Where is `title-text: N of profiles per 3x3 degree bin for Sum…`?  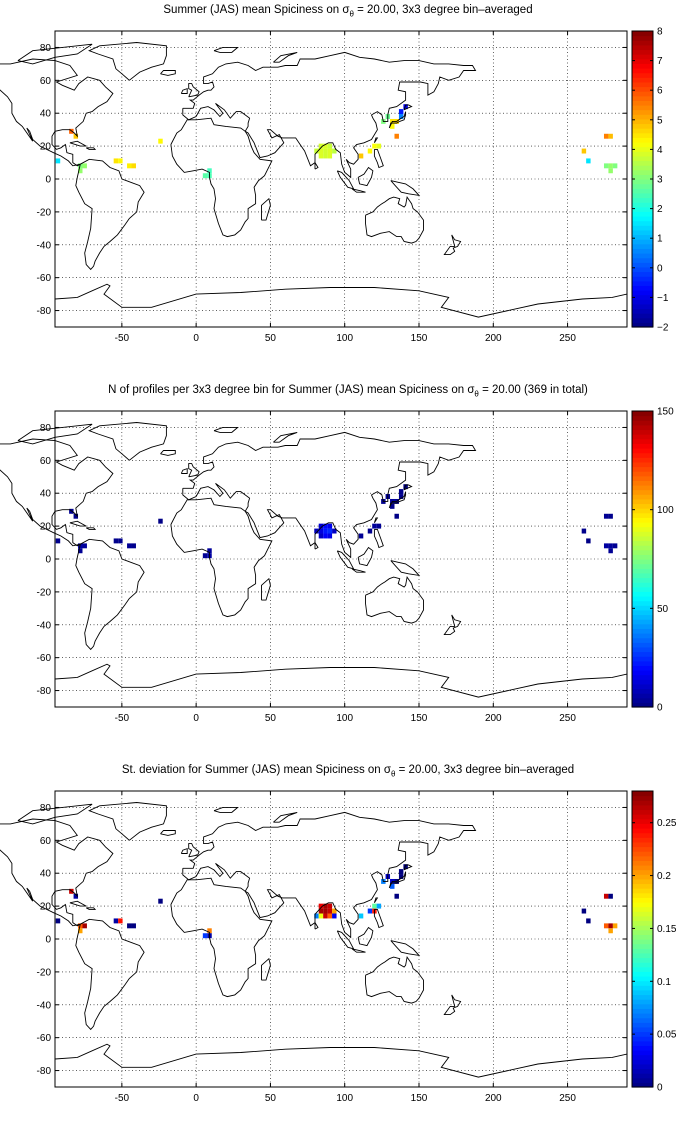 title-text: N of profiles per 3x3 degree bin for Sum… is located at coordinates (288, 390).